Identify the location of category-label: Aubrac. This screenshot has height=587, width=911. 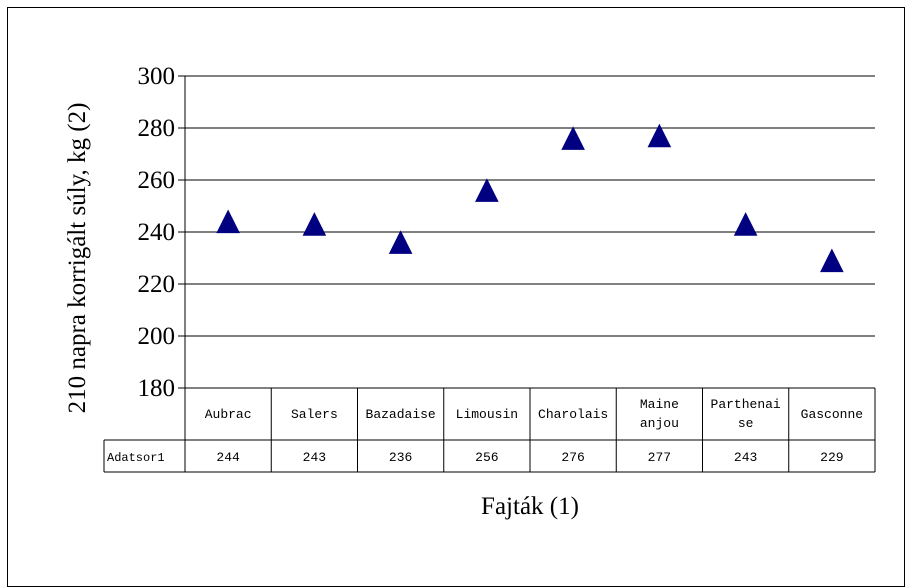
(228, 414).